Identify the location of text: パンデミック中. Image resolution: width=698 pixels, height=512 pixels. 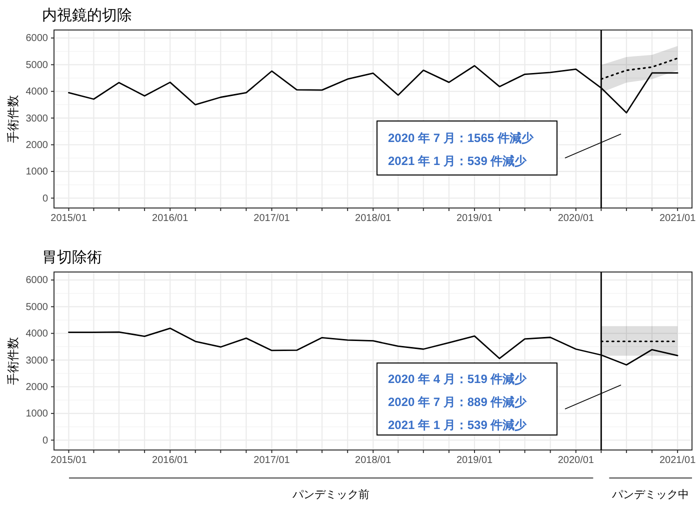
(650, 494).